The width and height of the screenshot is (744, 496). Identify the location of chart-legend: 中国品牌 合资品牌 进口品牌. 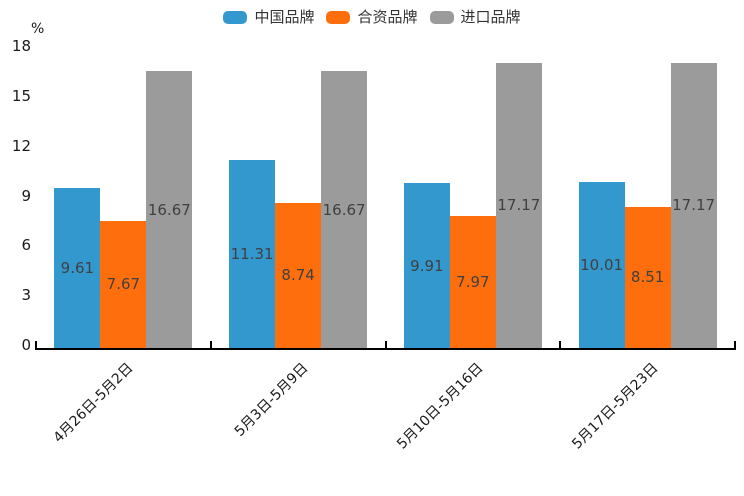
(372, 17).